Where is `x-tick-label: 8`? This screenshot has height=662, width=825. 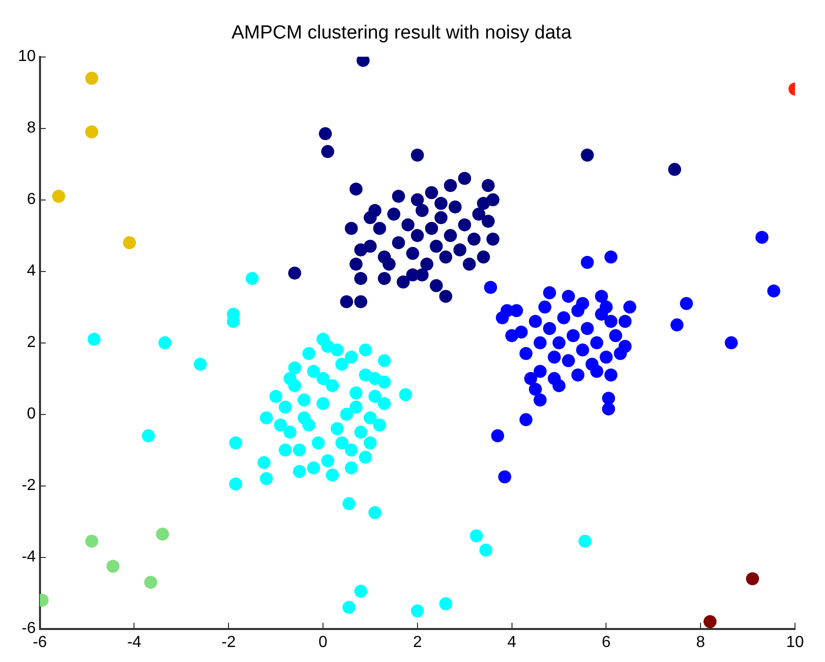
x-tick-label: 8 is located at coordinates (701, 642).